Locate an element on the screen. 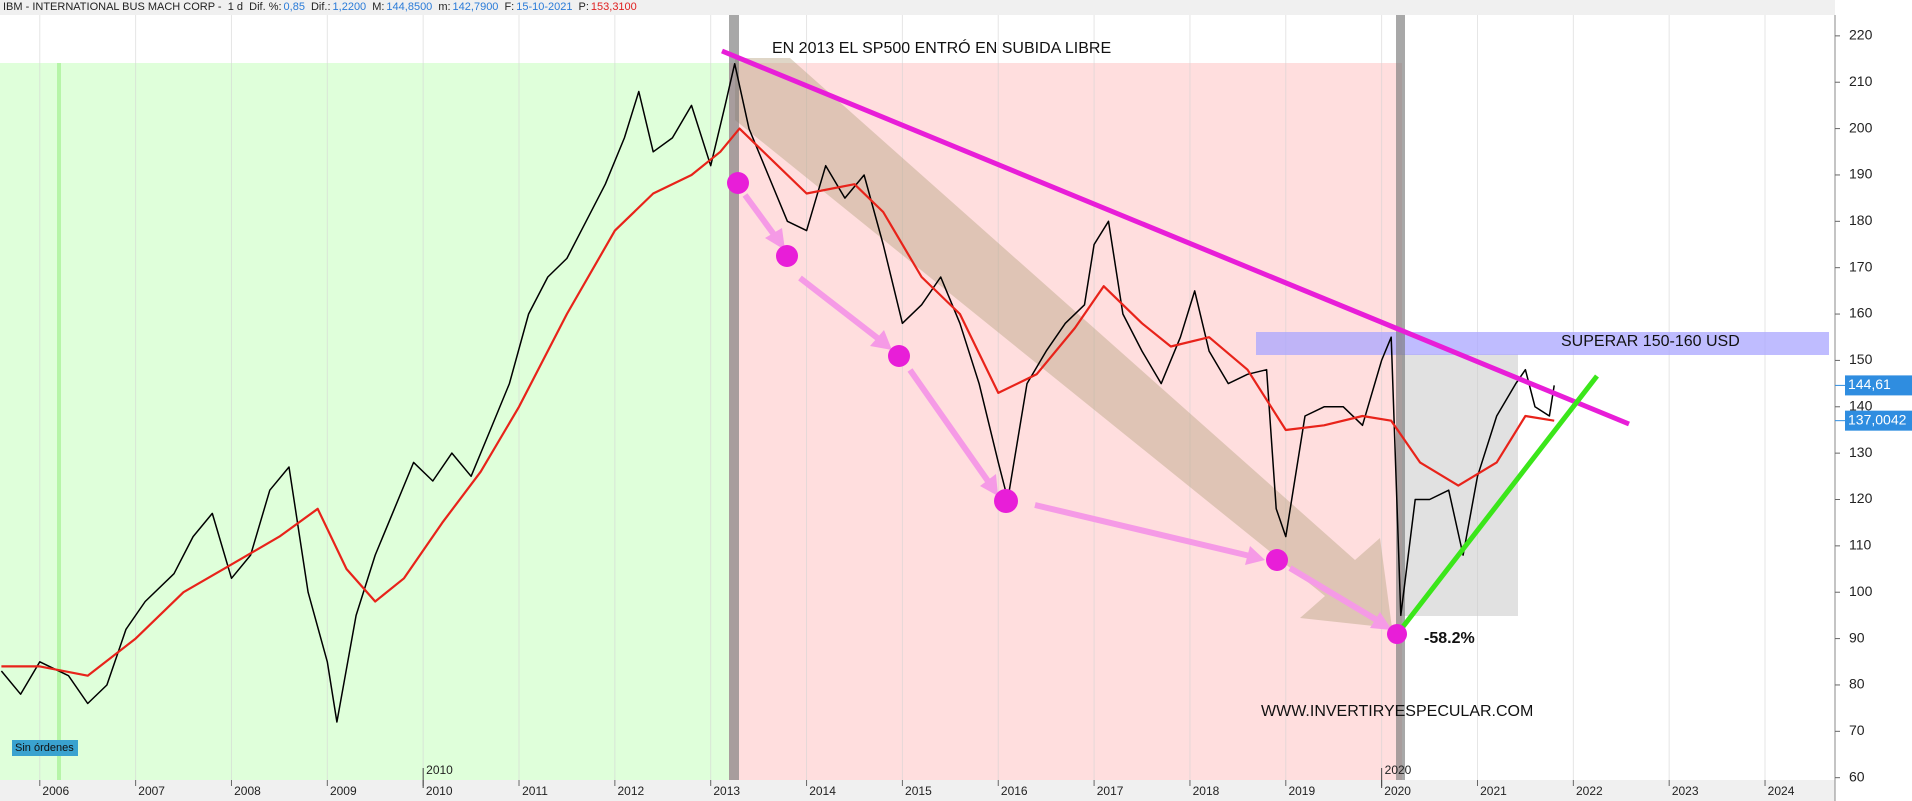 This screenshot has width=1912, height=801. x-tick-label: 2009 is located at coordinates (343, 791).